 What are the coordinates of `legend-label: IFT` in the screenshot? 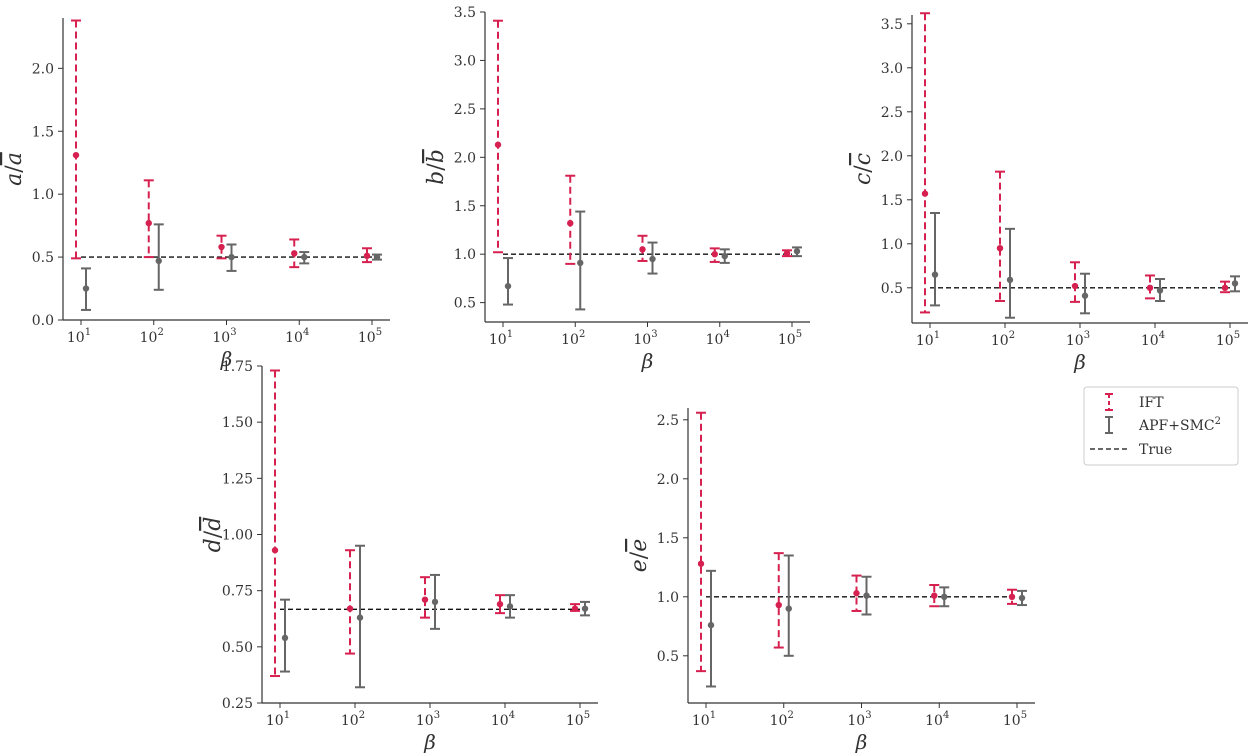 It's located at (1151, 403).